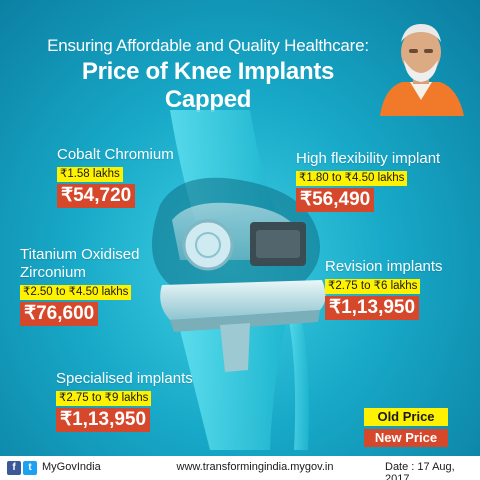 The width and height of the screenshot is (480, 480). I want to click on cobalt-chromium-block: Cobalt Chromium ₹1.58 lakhs ₹54,720, so click(115, 177).